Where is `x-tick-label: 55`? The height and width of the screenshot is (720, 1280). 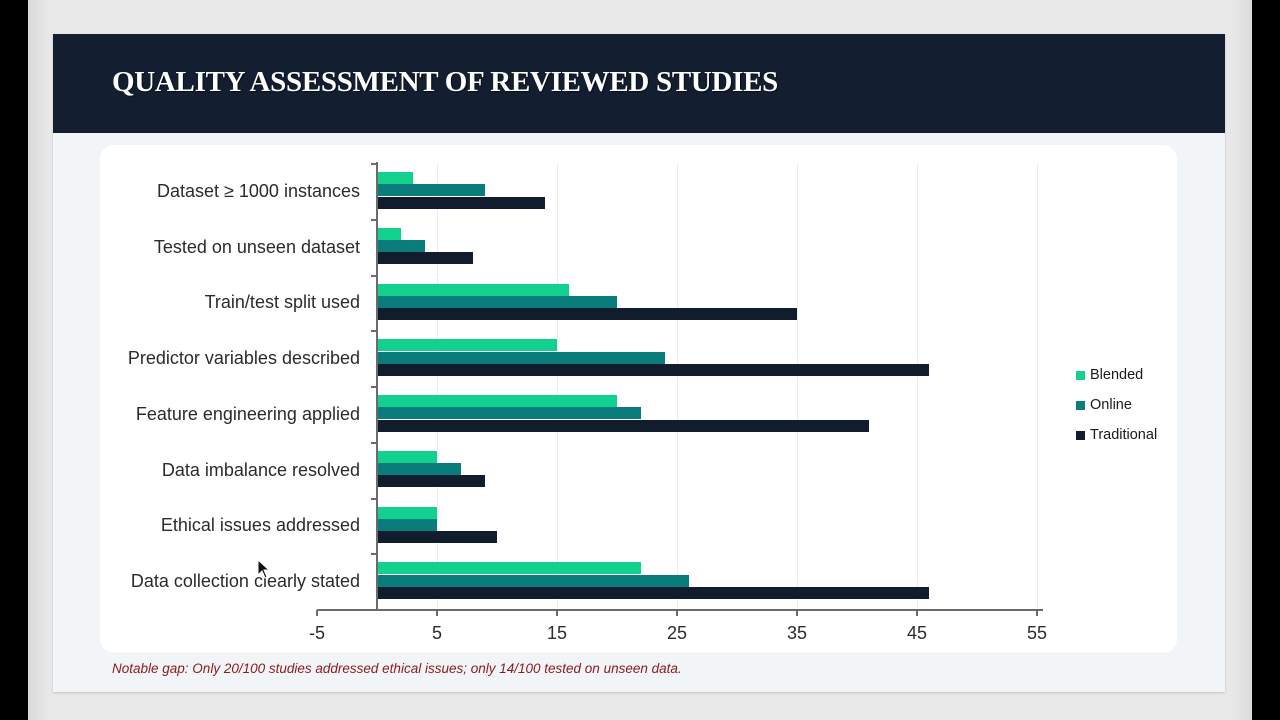 x-tick-label: 55 is located at coordinates (1037, 633).